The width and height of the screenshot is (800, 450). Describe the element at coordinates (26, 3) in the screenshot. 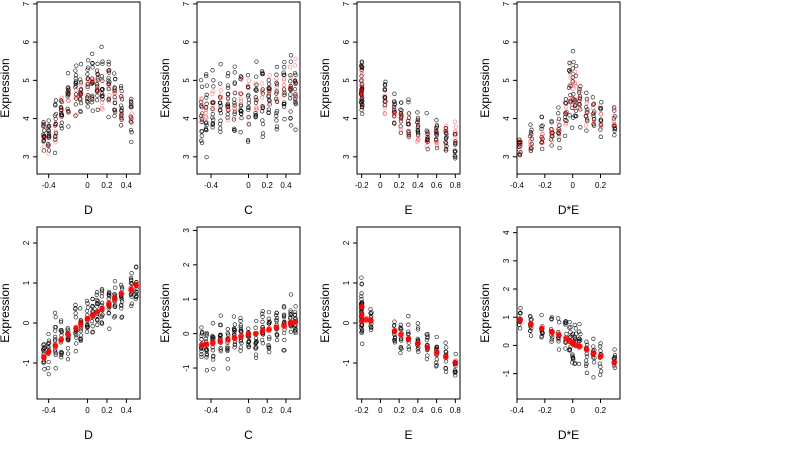

I see `y-tick-label: 7` at that location.